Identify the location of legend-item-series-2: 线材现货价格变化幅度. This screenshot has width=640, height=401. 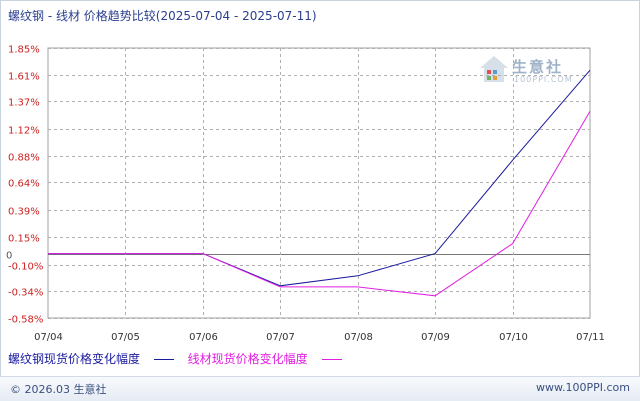
(265, 358).